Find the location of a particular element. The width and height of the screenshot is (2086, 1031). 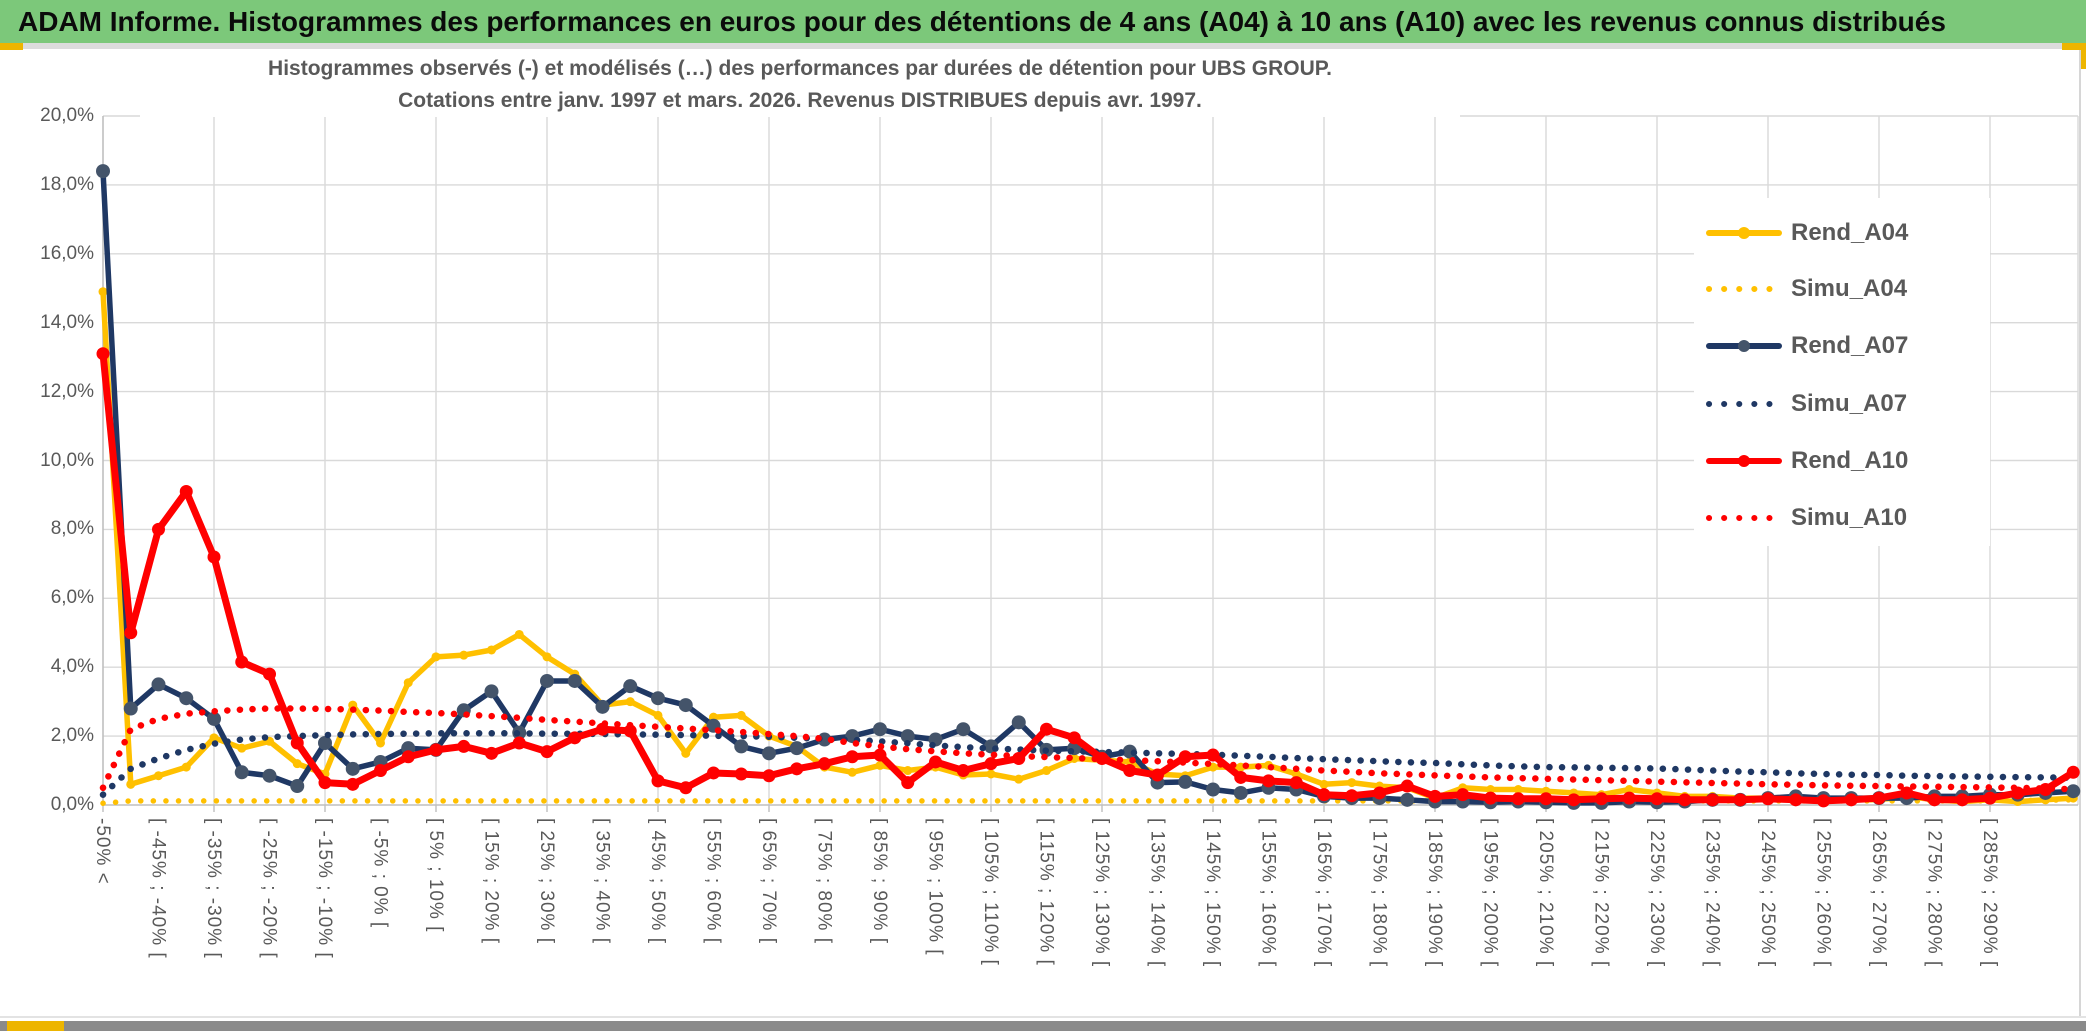

x-axis-tick-label: [ 195% ; 200% [ is located at coordinates (1490, 893).